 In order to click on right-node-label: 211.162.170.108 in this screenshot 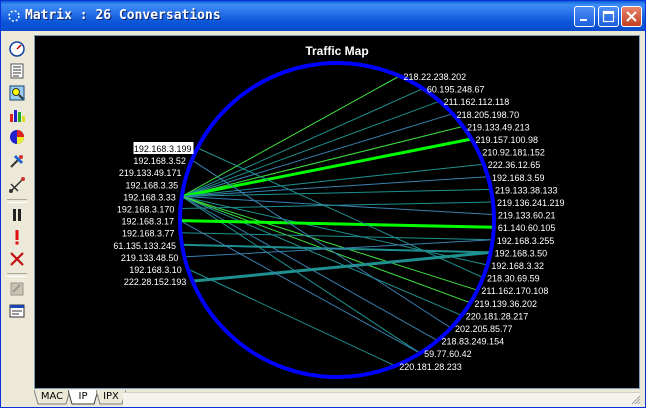, I will do `click(514, 291)`.